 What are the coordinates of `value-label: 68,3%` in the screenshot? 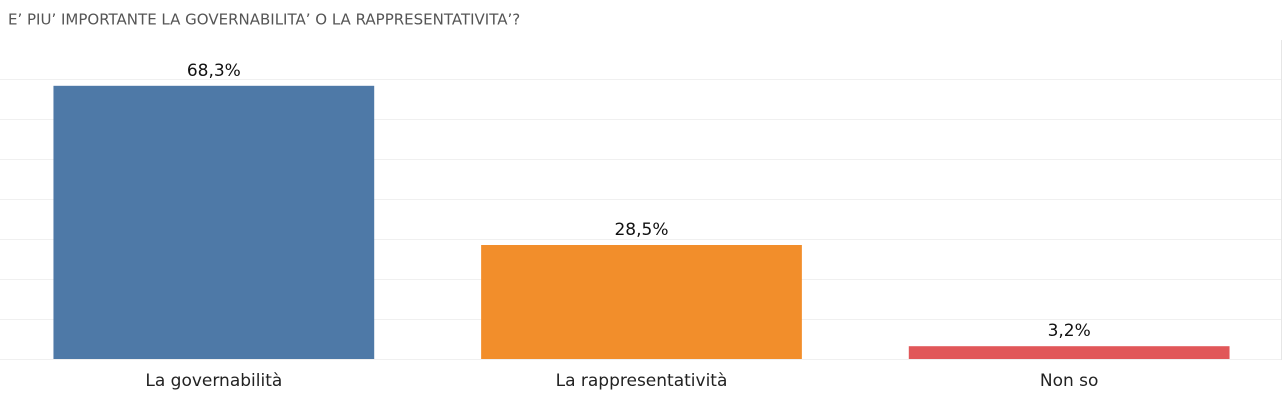 It's located at (214, 71).